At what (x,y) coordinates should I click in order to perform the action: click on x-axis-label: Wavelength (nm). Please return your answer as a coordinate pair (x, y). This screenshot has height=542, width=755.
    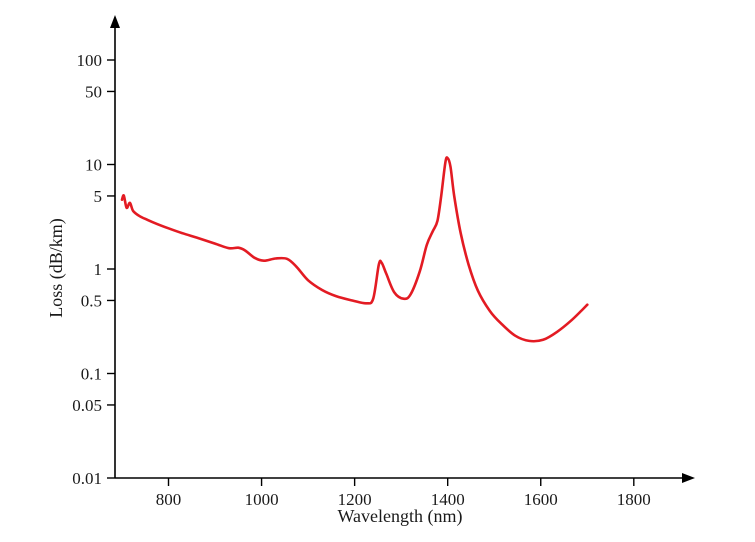
    Looking at the image, I should click on (399, 516).